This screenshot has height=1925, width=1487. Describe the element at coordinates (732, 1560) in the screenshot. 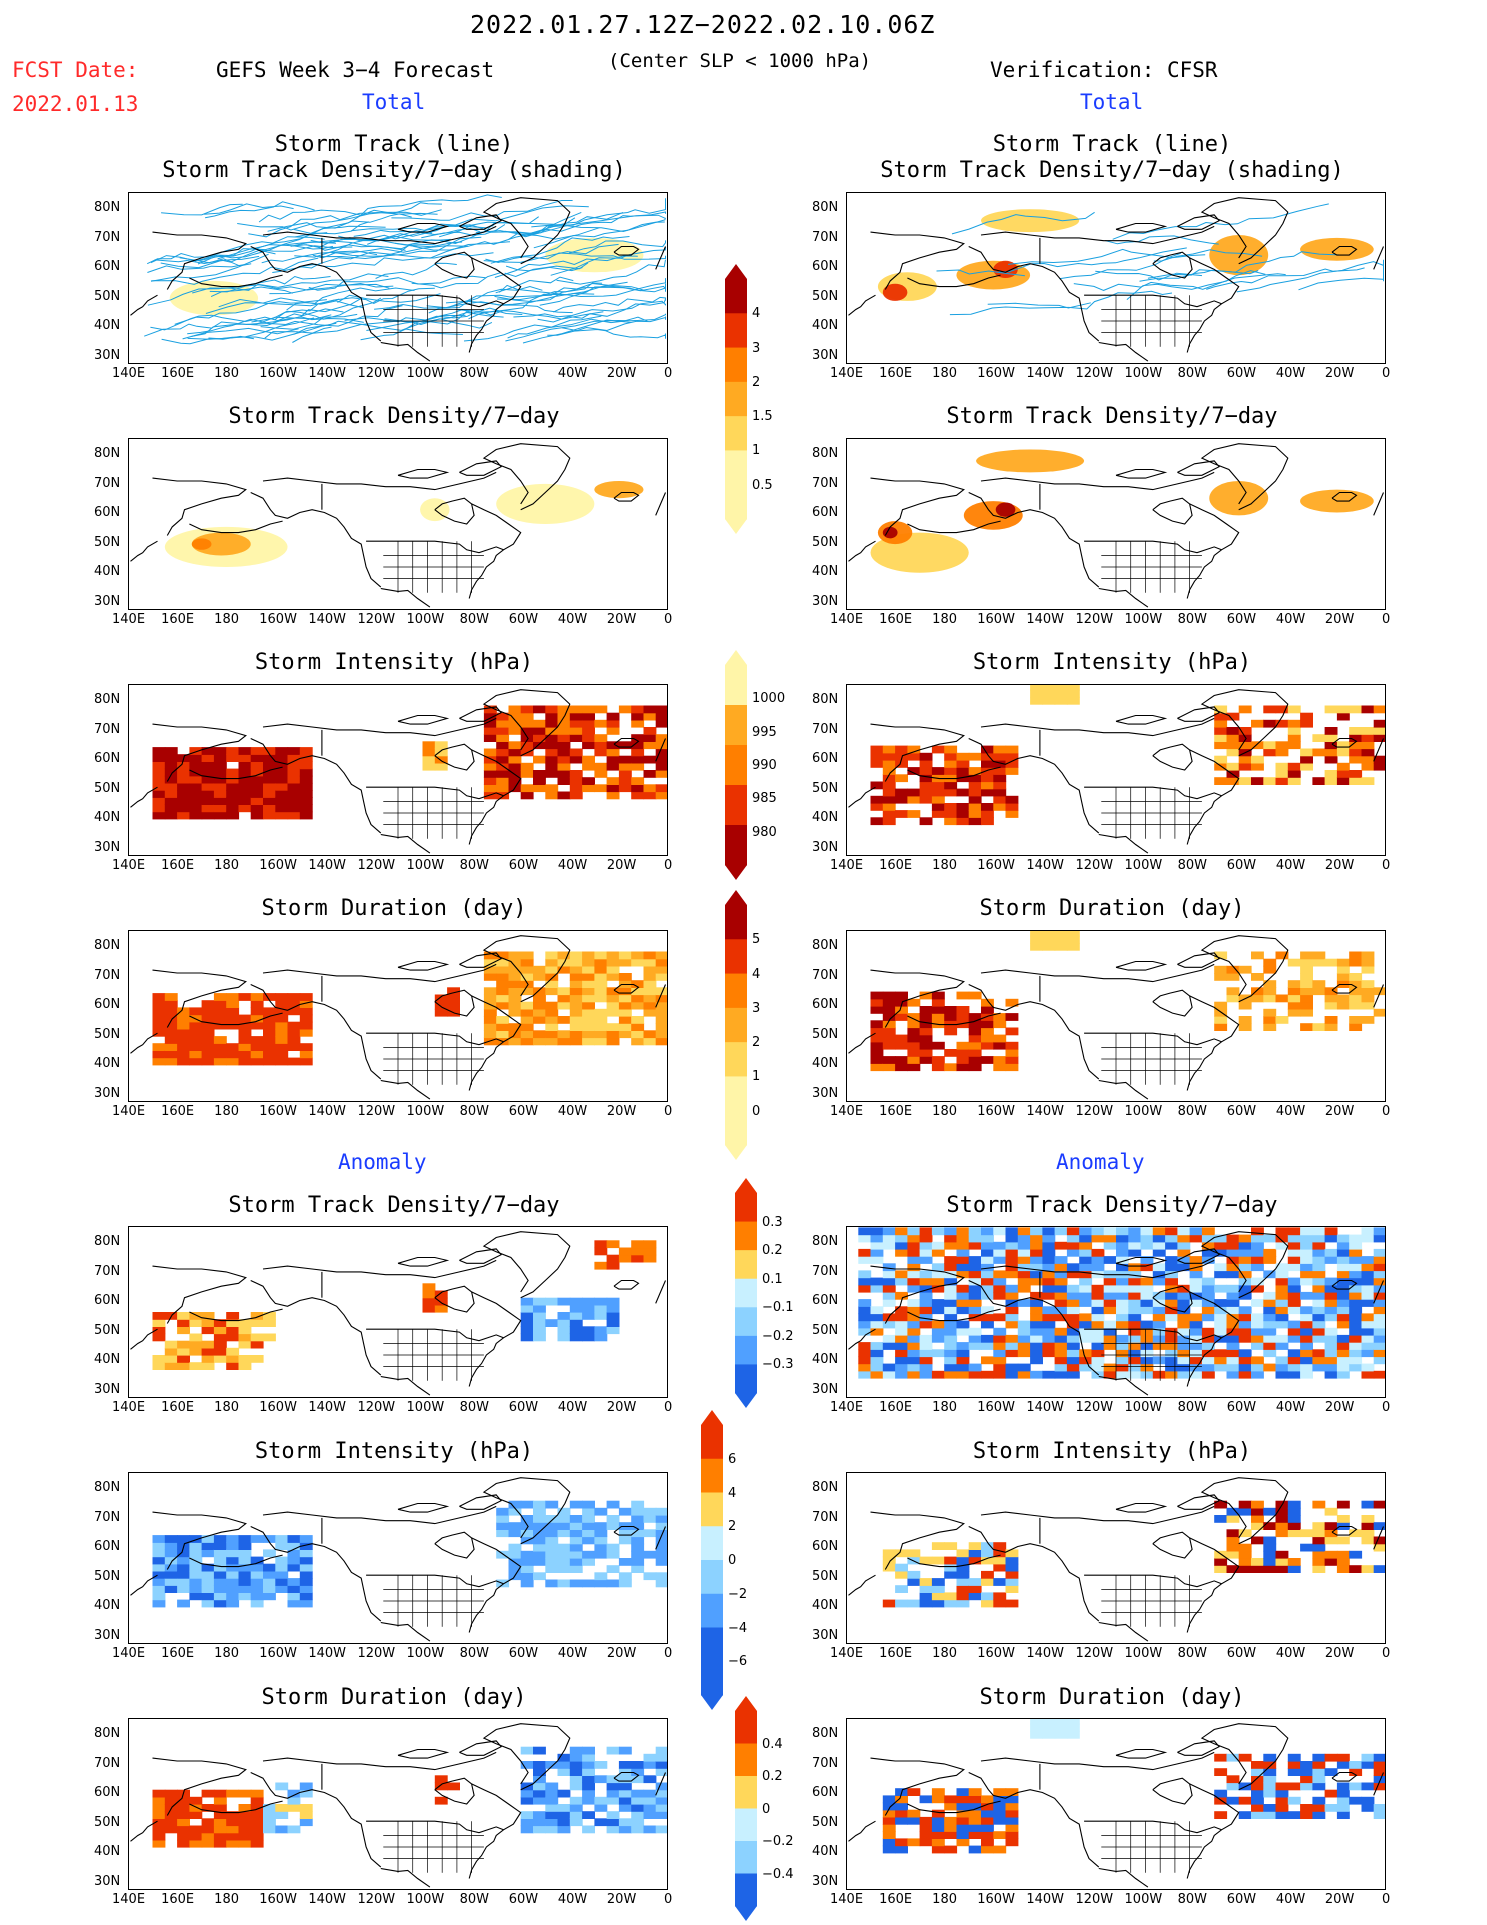

I see `colorbar-tick-label: 0` at that location.